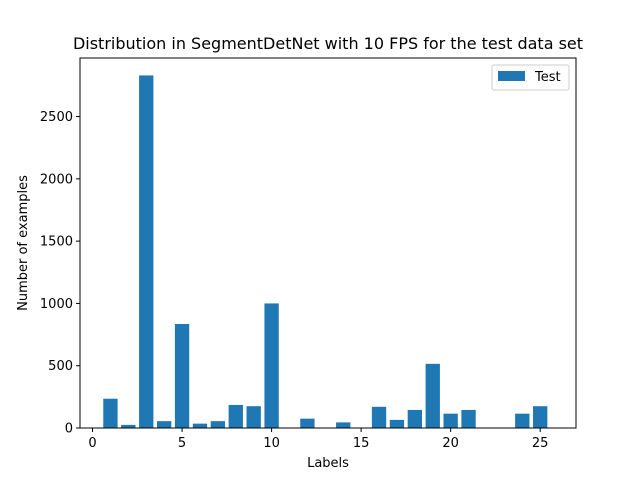  I want to click on x-tick-label: 10, so click(271, 443).